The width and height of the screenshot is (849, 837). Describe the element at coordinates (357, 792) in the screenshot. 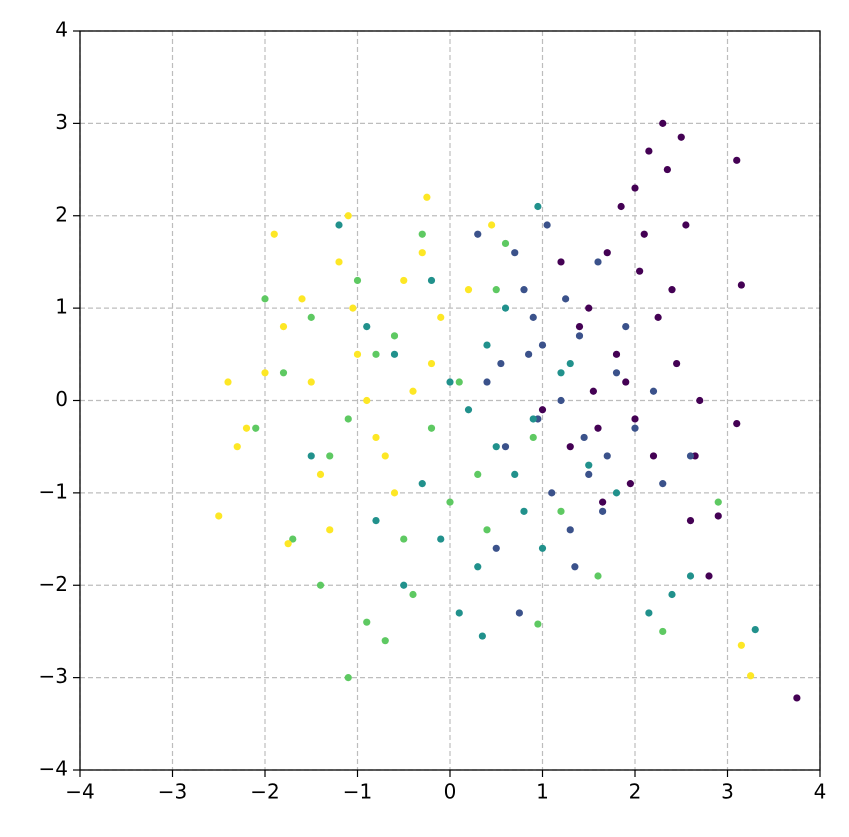

I see `x-tick-label: −1` at that location.